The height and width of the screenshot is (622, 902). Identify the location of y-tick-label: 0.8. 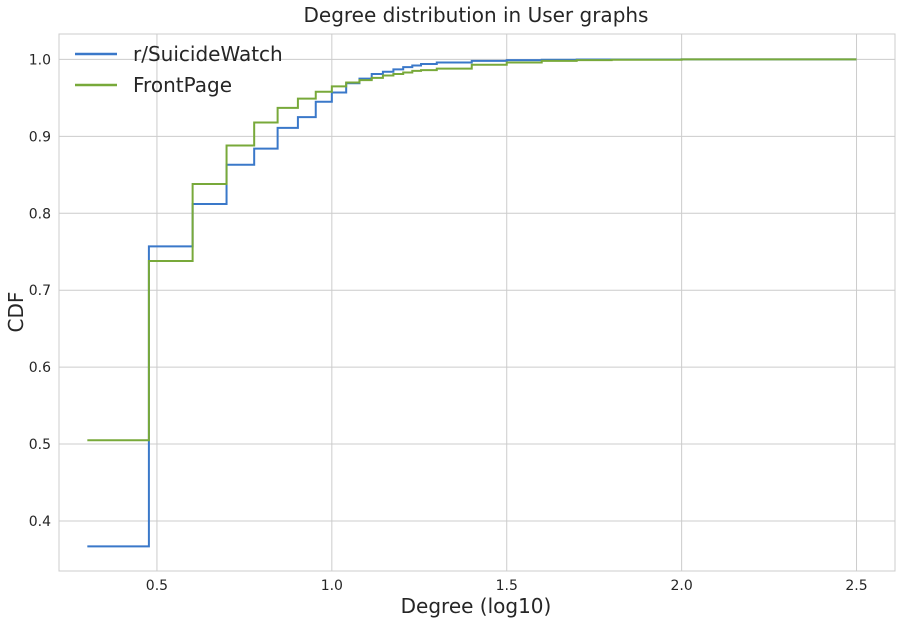
(40, 214).